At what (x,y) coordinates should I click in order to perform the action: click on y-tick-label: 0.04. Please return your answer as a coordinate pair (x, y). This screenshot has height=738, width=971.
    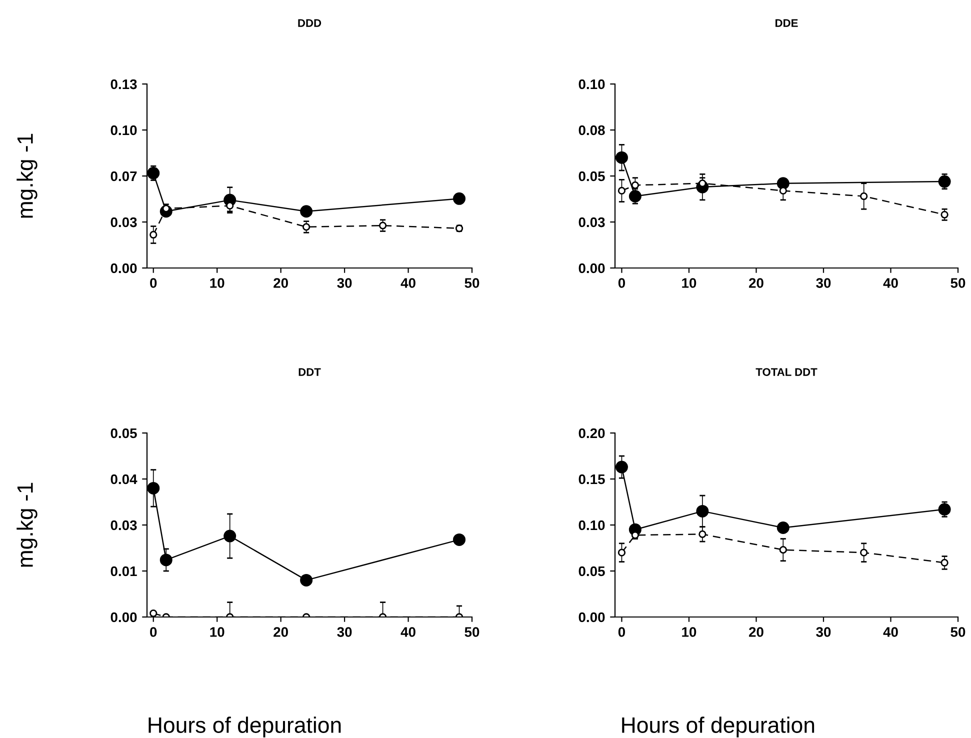
    Looking at the image, I should click on (124, 479).